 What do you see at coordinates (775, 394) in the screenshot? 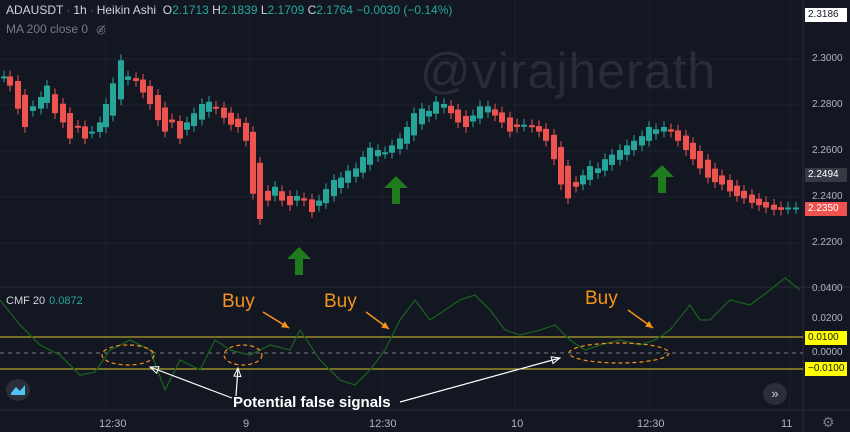
I see `fast-forward-icon: »` at bounding box center [775, 394].